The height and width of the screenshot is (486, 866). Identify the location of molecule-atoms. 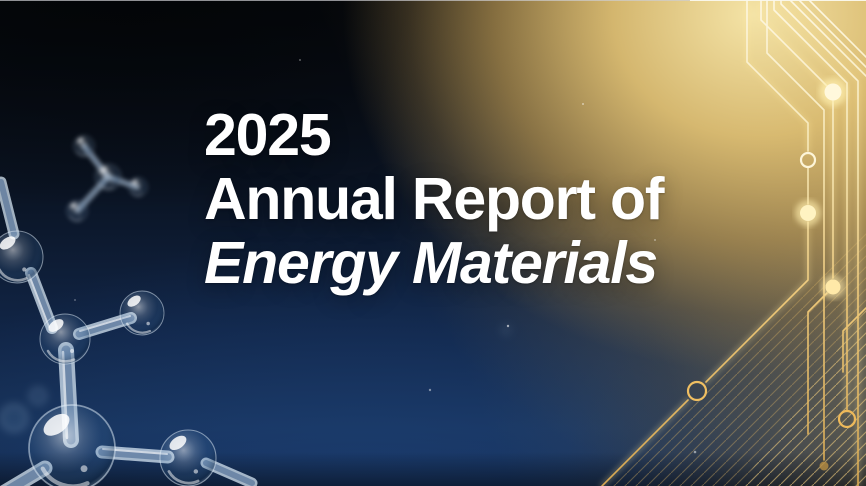
(109, 357).